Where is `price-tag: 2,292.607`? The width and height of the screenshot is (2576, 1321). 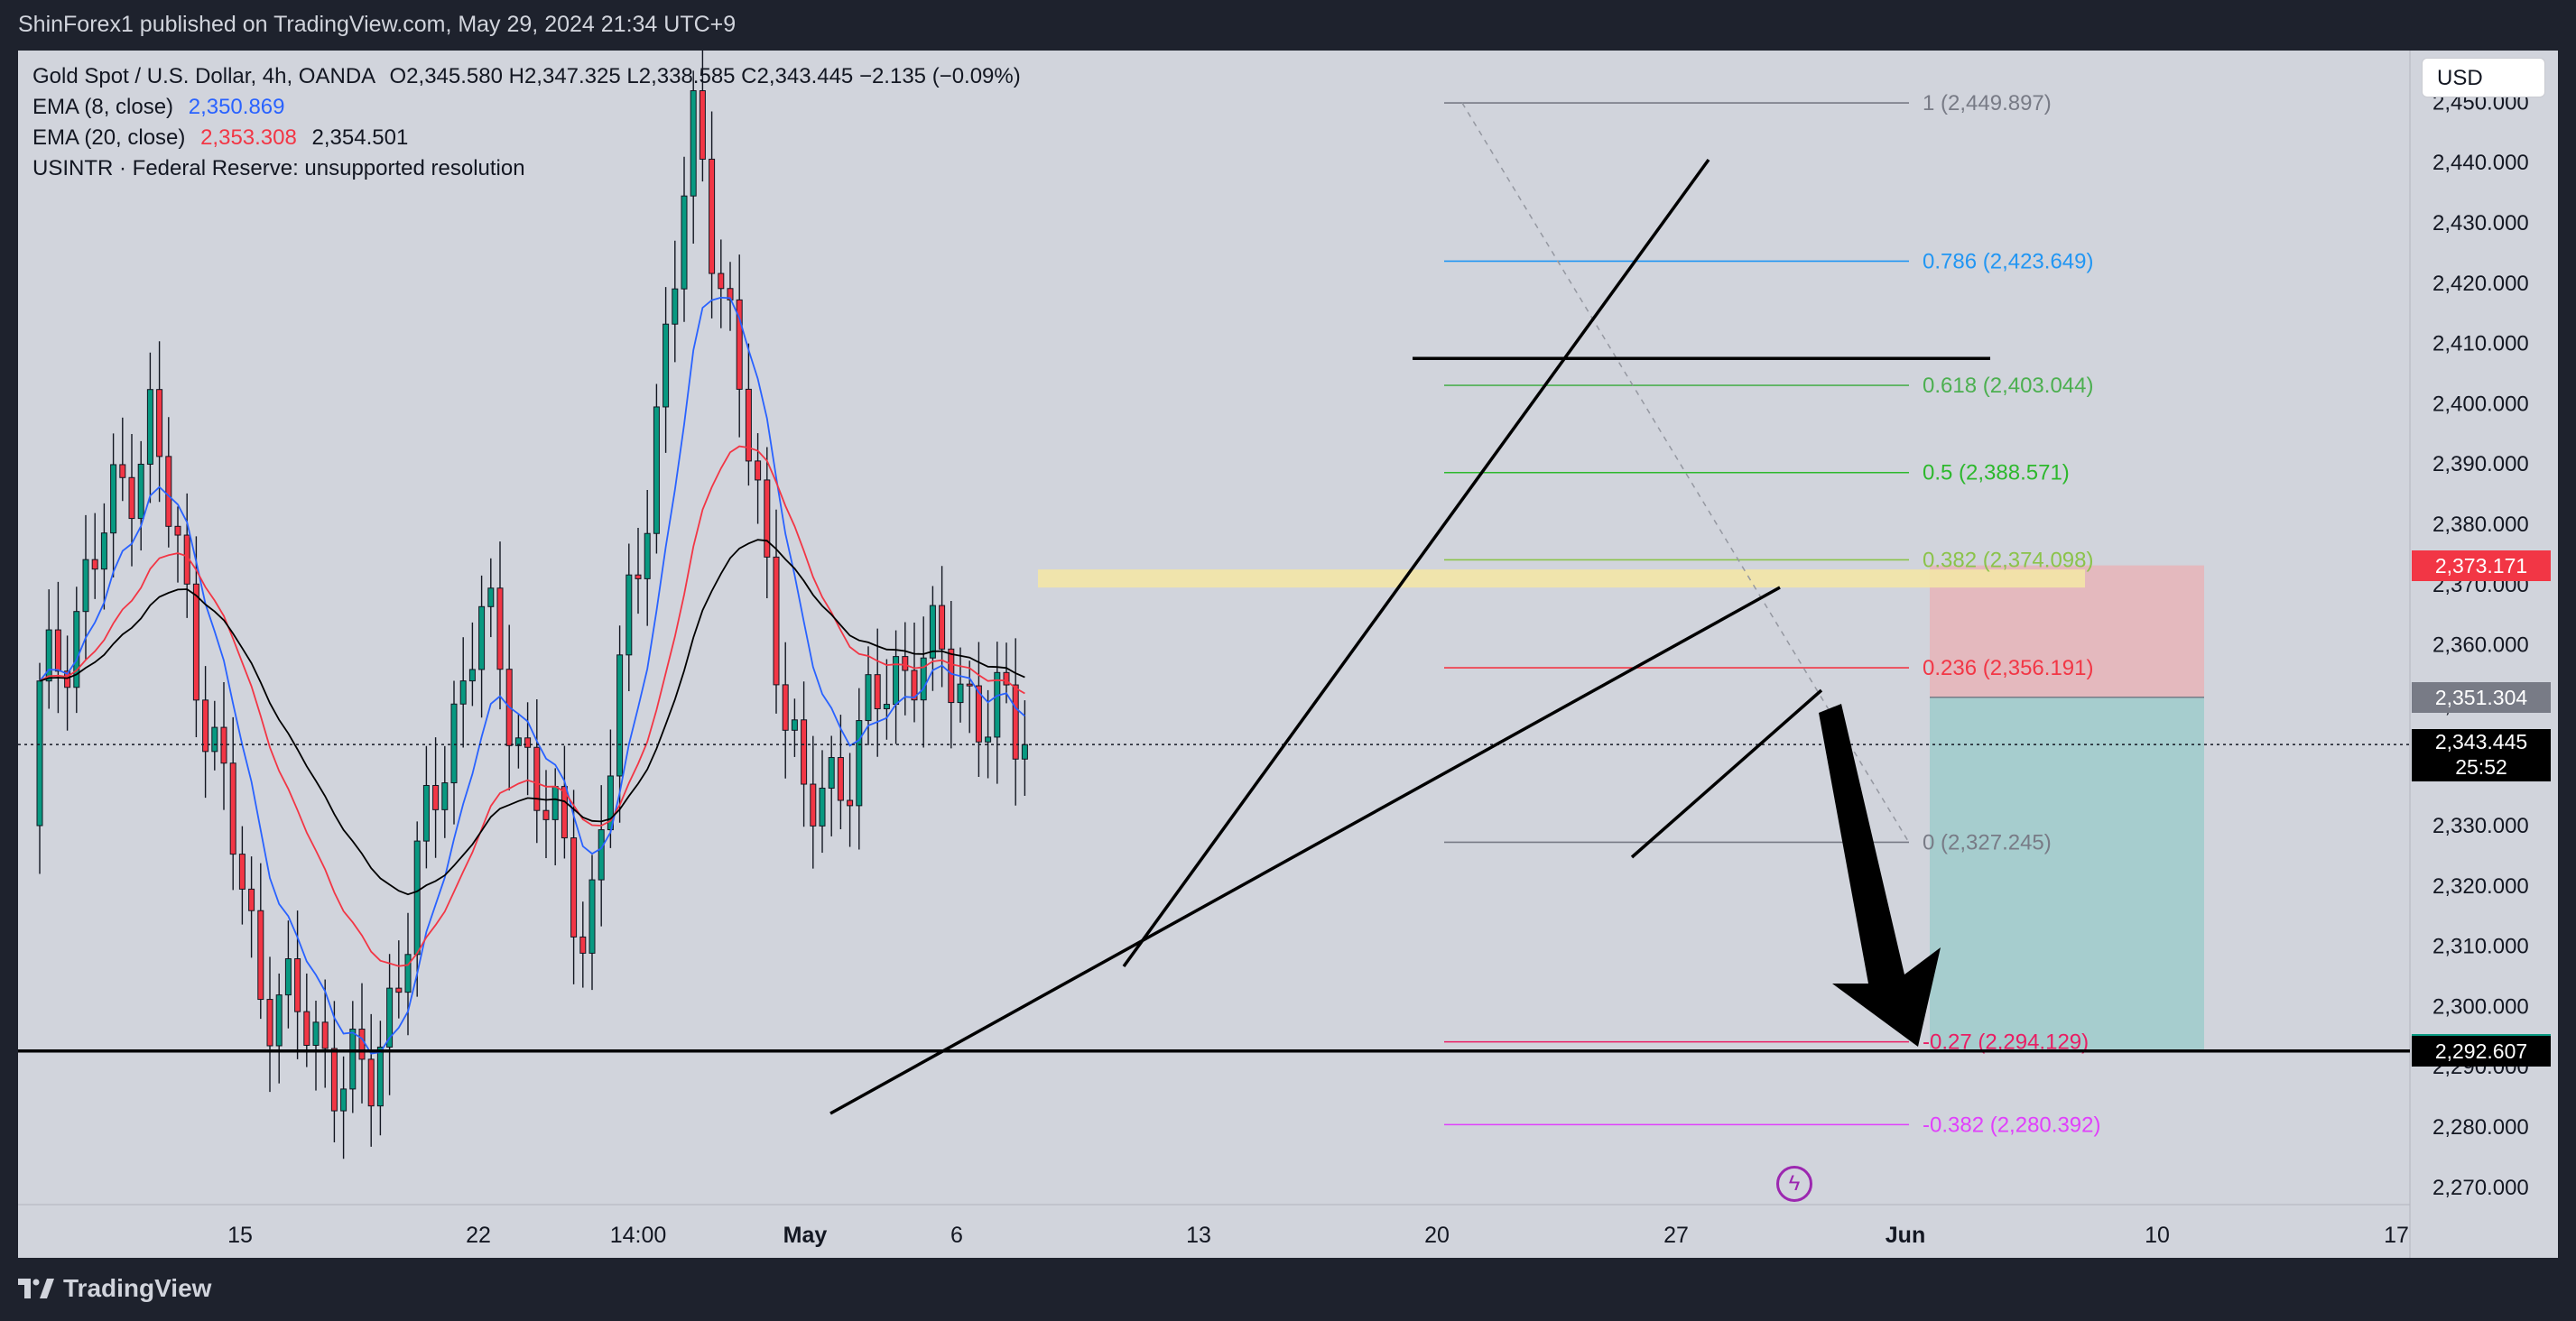
price-tag: 2,292.607 is located at coordinates (2481, 1051).